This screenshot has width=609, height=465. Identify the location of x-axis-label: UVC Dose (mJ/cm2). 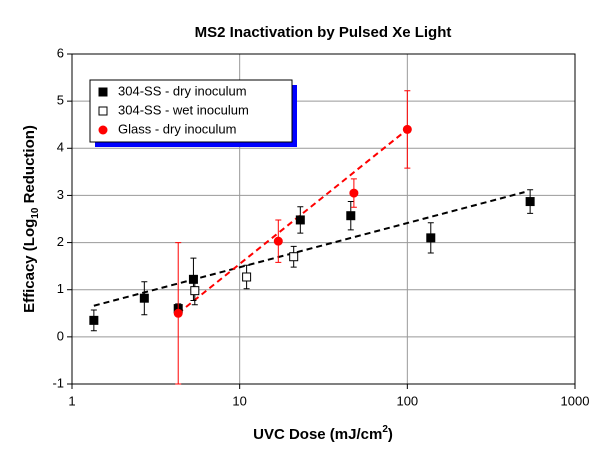
(323, 433).